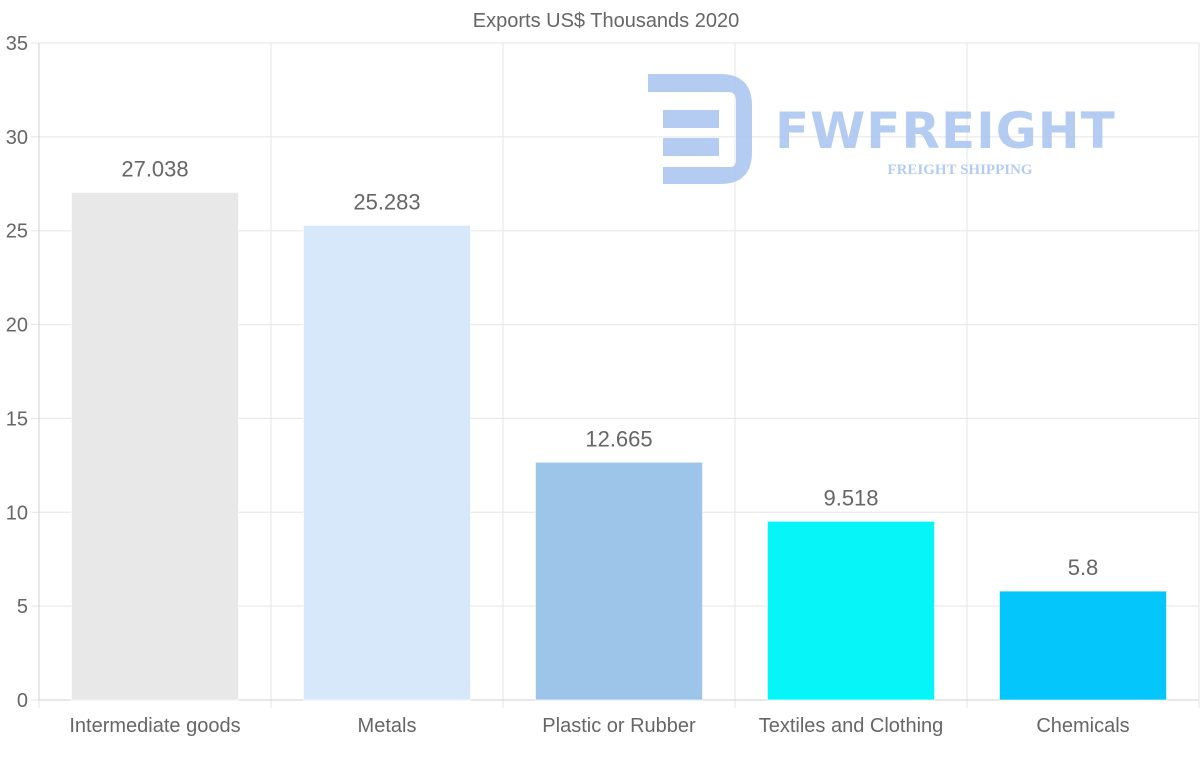  I want to click on x-tick-label: Textiles and Clothing, so click(851, 726).